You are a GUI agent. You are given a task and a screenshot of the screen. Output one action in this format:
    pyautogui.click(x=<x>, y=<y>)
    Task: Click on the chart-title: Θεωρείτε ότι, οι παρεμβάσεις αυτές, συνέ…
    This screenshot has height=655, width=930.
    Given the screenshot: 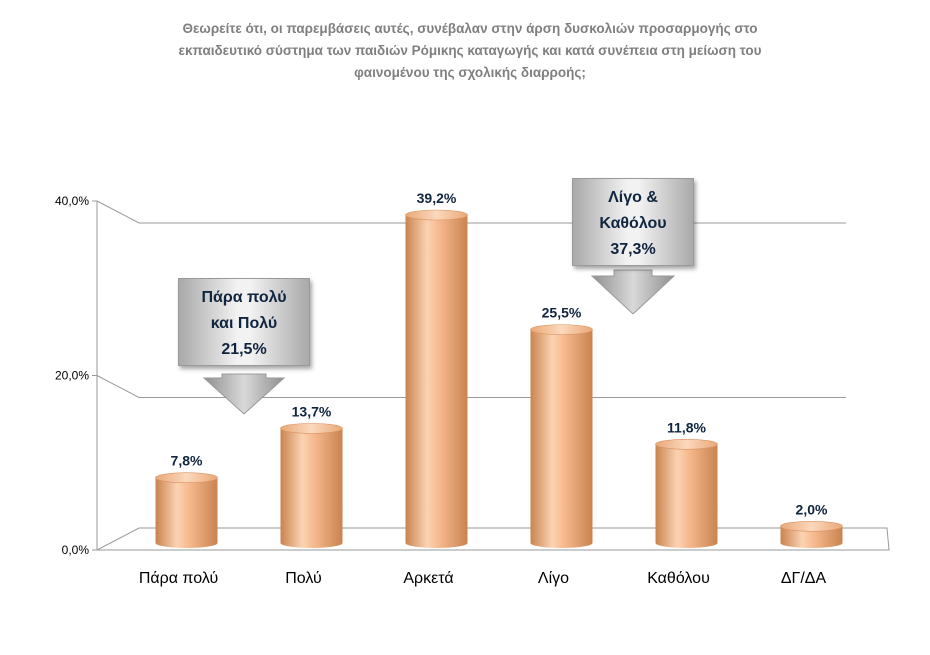 What is the action you would take?
    pyautogui.click(x=470, y=51)
    